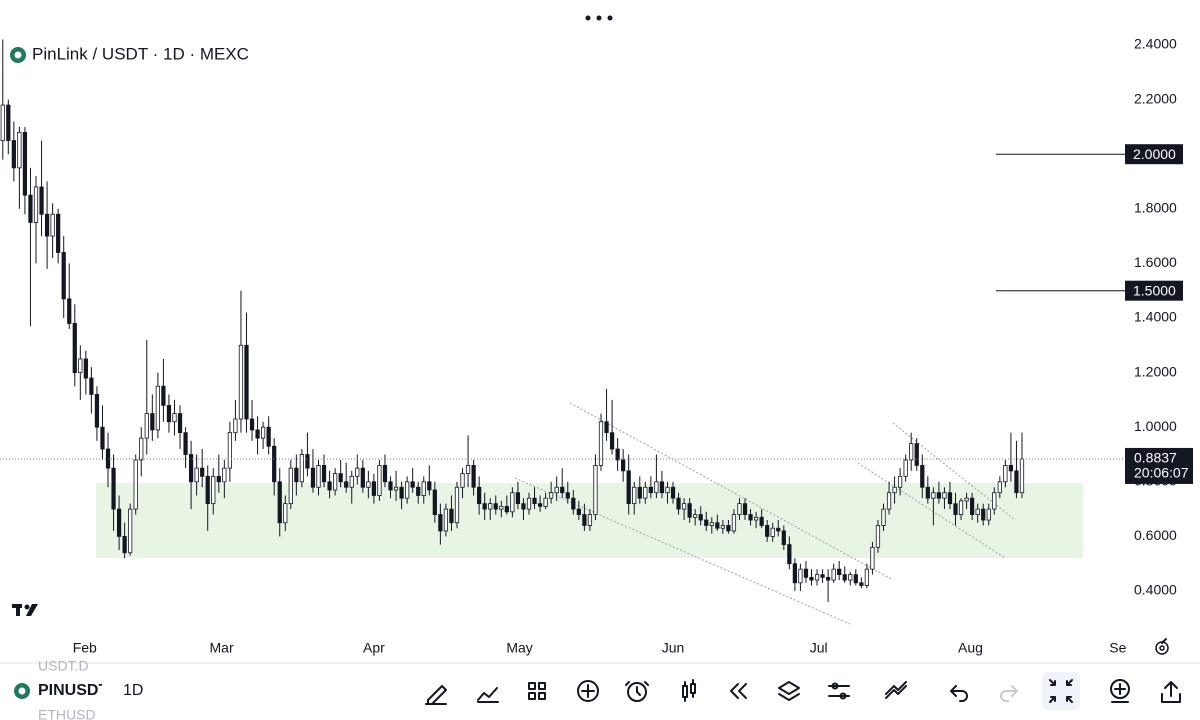  I want to click on fullscreen-icon, so click(1061, 691).